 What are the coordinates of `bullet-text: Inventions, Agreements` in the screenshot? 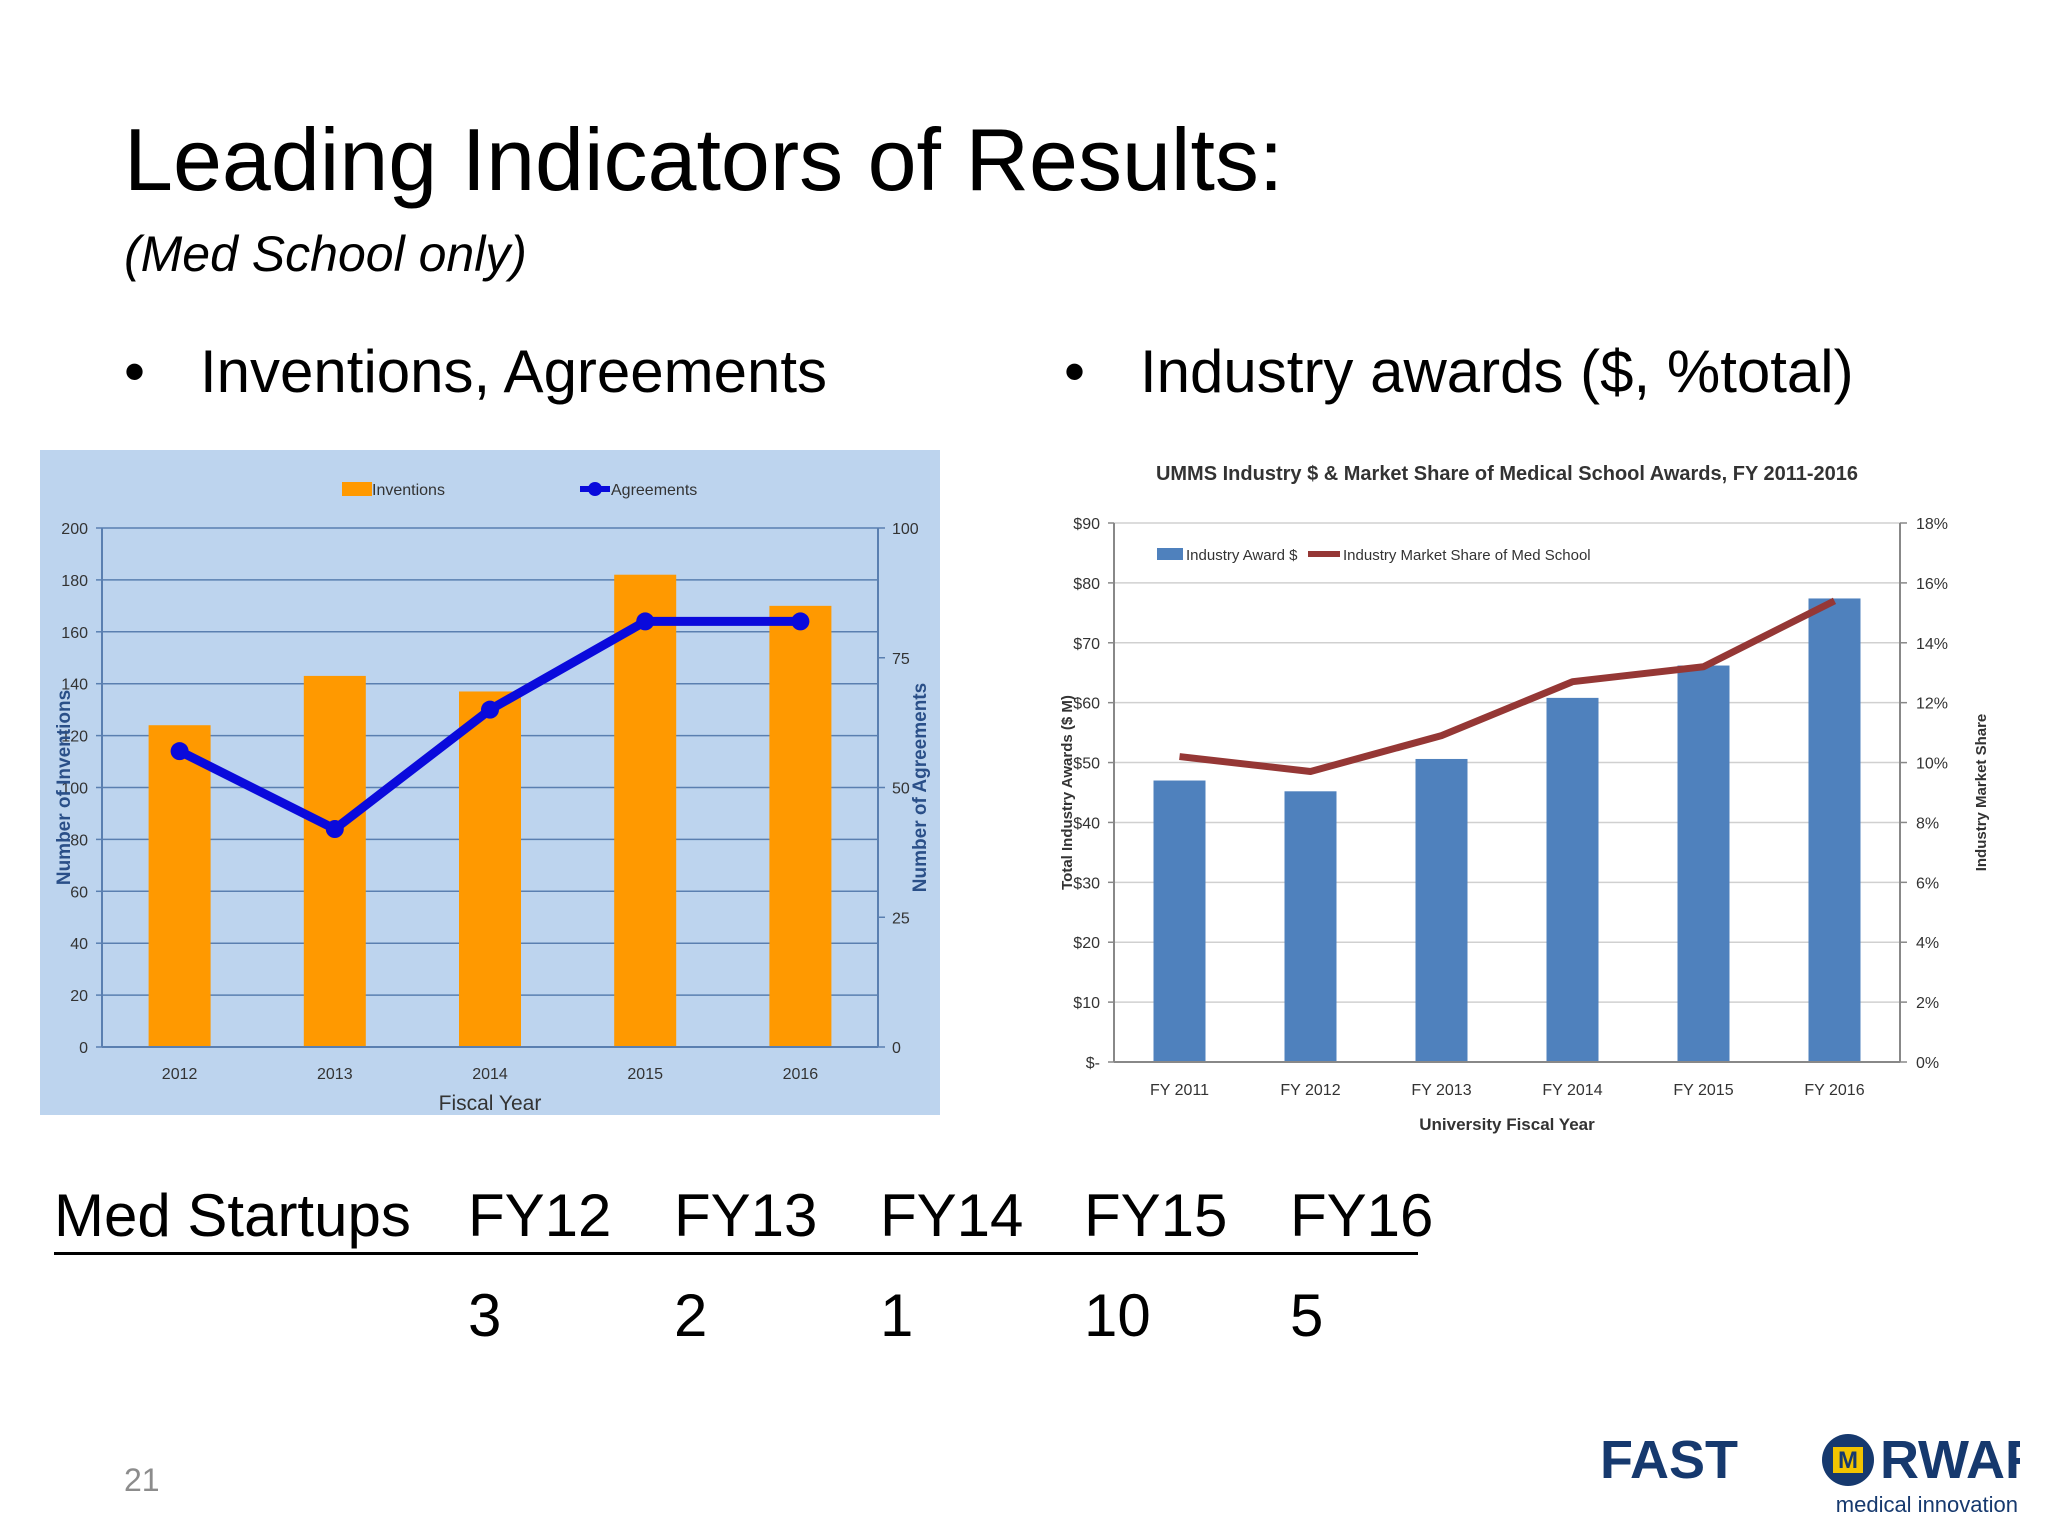 It's located at (514, 371).